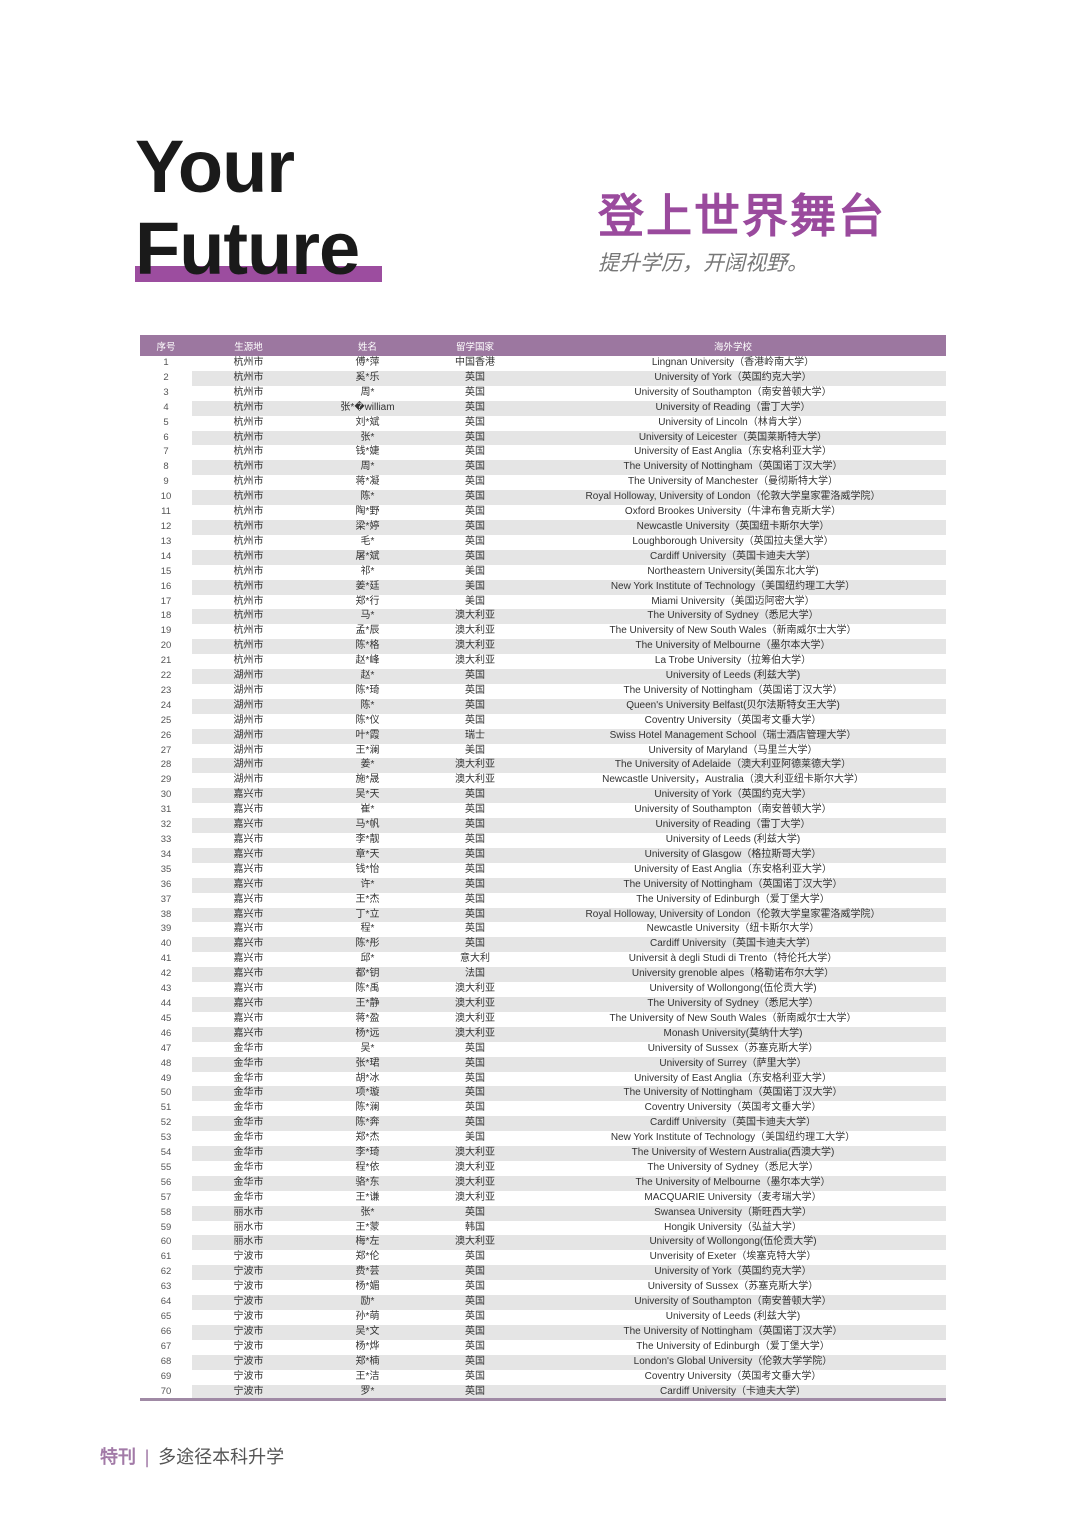  What do you see at coordinates (166, 1003) in the screenshot?
I see `row-number: 44` at bounding box center [166, 1003].